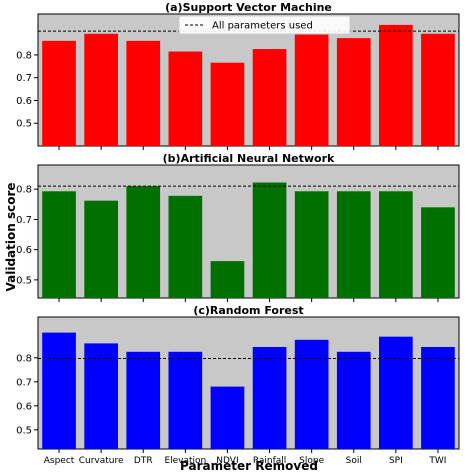 The image size is (474, 474). I want to click on panel-title: (b)Artificial Neural Network, so click(249, 158).